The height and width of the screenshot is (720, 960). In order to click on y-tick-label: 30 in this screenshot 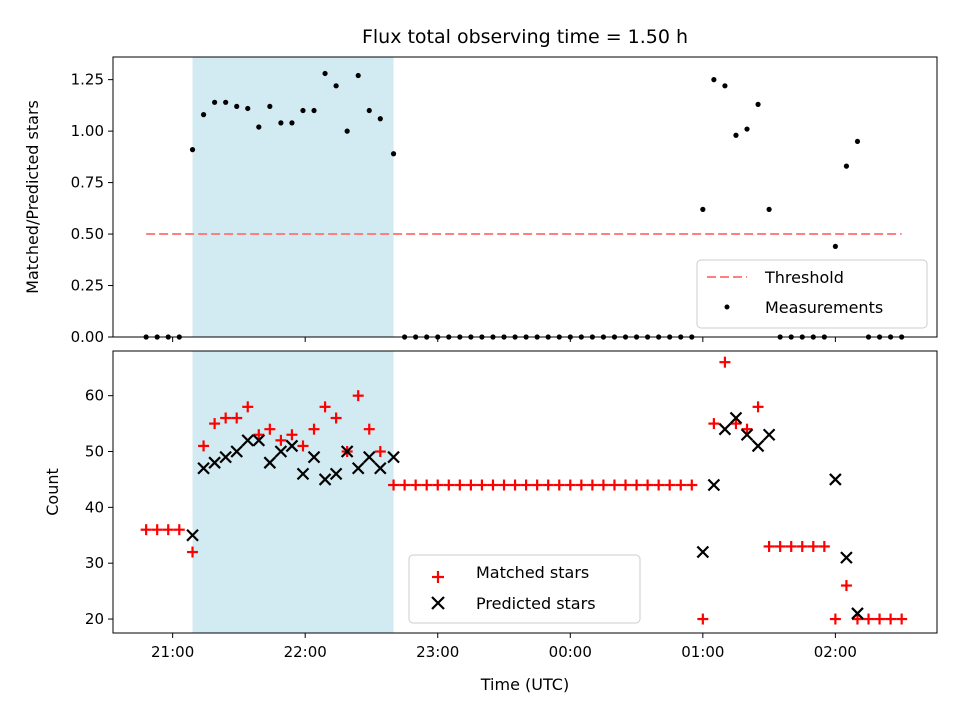, I will do `click(94, 563)`.